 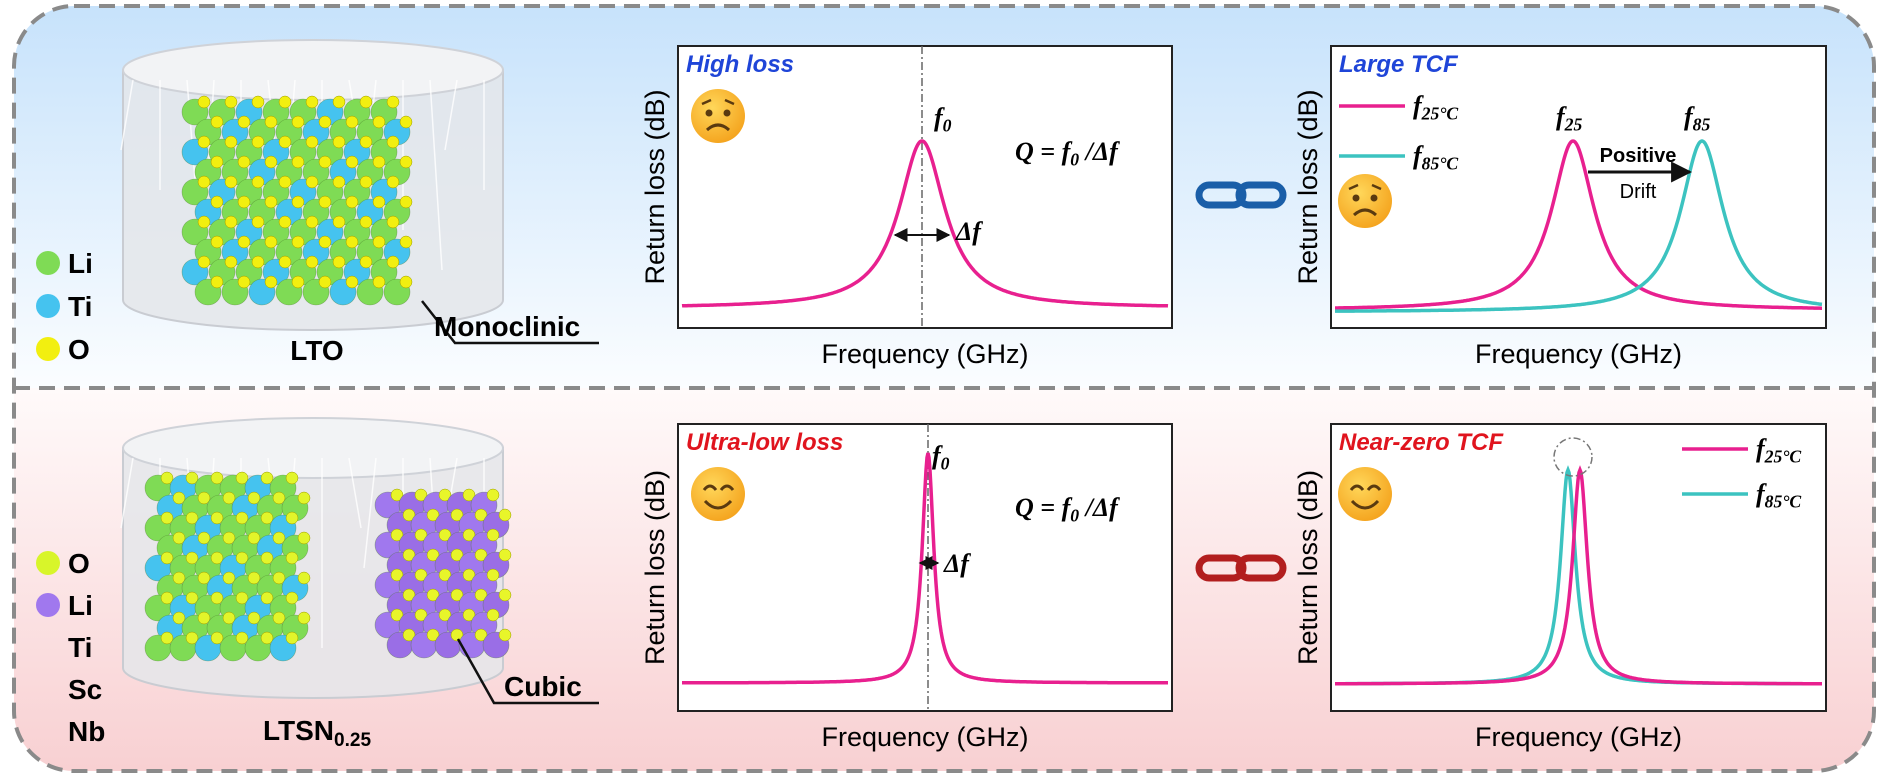 What do you see at coordinates (740, 64) in the screenshot?
I see `chart-tag: High loss` at bounding box center [740, 64].